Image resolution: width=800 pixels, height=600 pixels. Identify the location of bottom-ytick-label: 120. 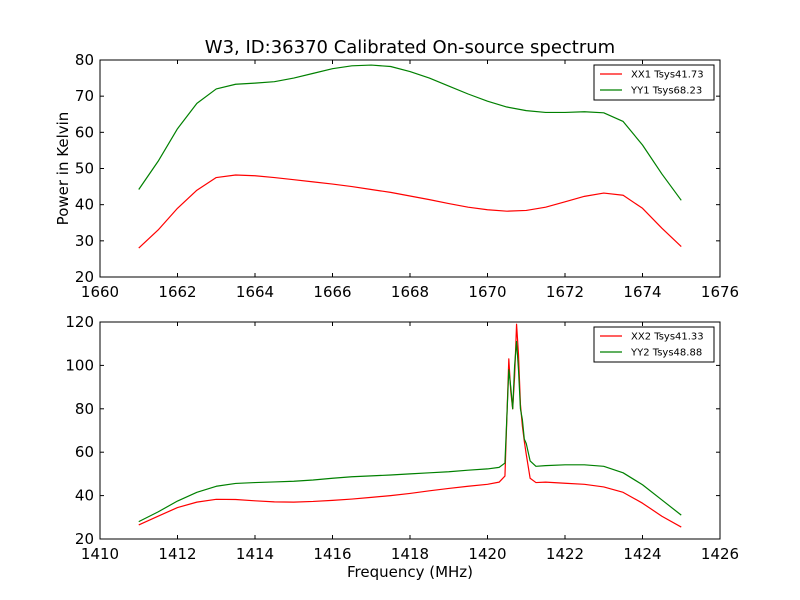
(79, 322).